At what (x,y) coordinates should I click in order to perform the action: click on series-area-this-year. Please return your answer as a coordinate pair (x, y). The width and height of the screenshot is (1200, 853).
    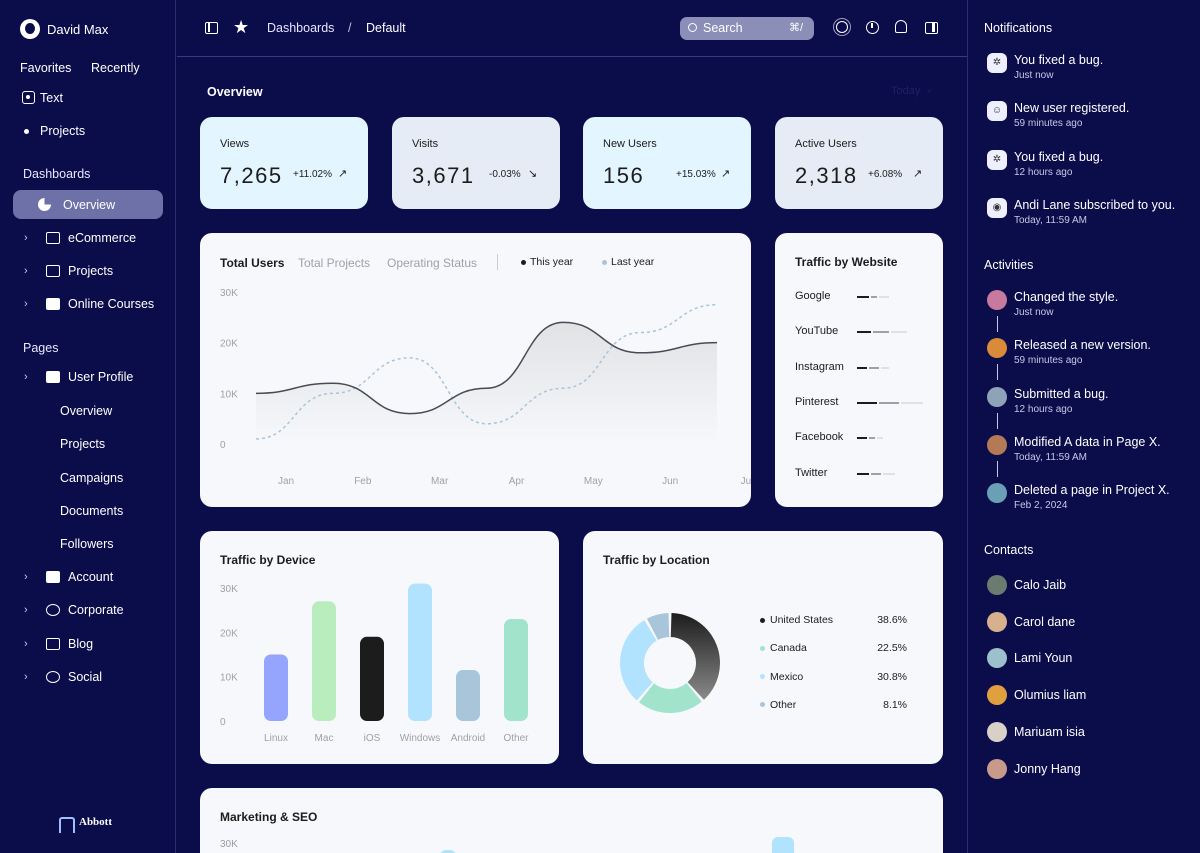
    Looking at the image, I should click on (486, 383).